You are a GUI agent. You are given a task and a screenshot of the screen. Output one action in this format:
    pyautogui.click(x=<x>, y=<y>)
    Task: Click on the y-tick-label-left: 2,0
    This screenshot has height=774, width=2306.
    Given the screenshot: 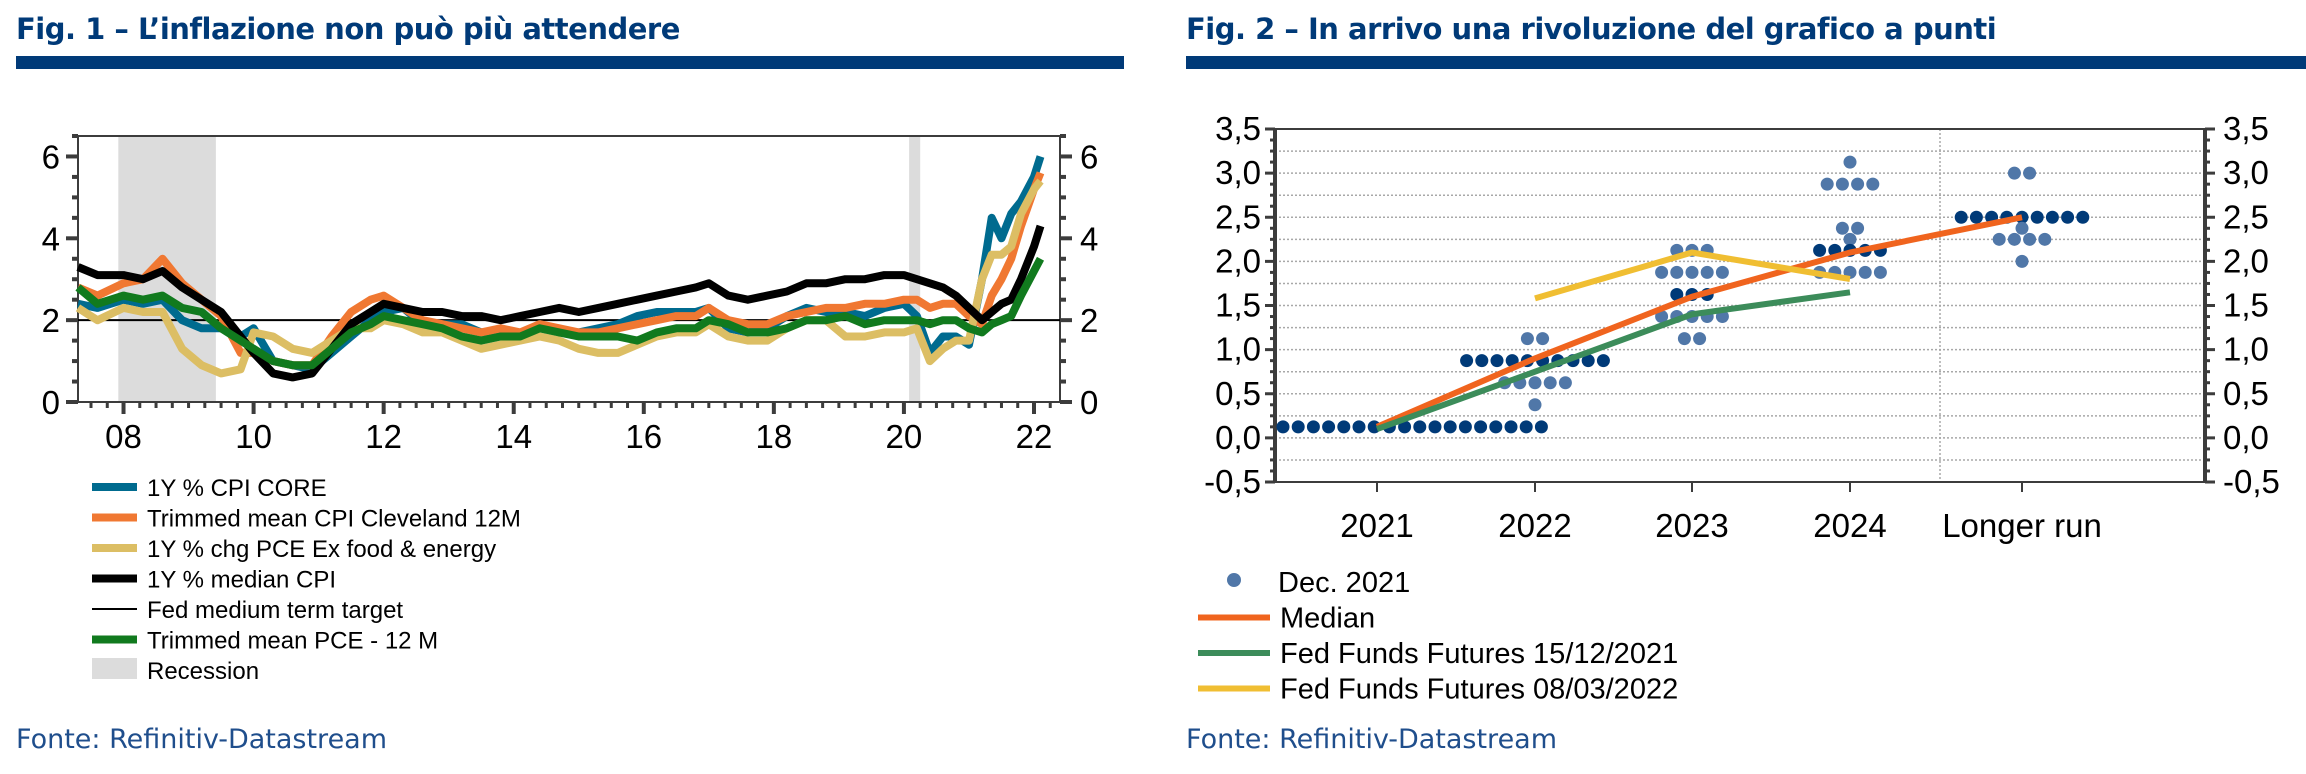 What is the action you would take?
    pyautogui.click(x=1238, y=260)
    